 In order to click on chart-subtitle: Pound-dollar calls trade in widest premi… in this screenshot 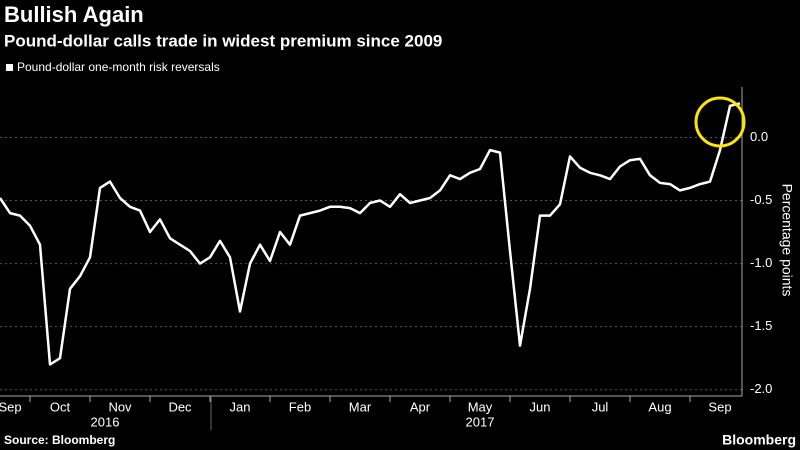, I will do `click(223, 40)`.